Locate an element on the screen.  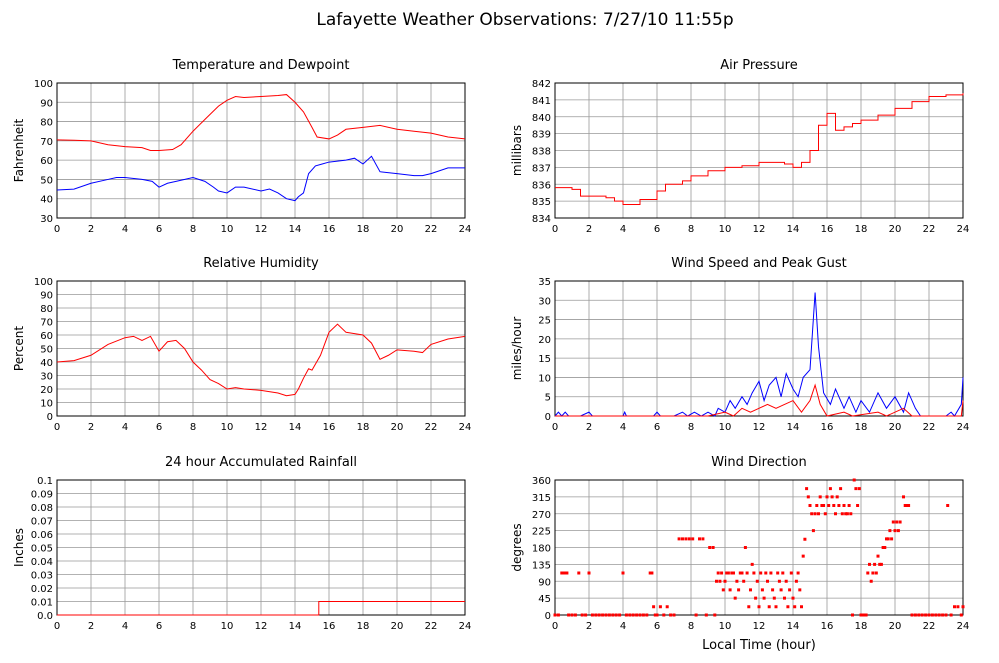
y-tick-label: 0 is located at coordinates (548, 417).